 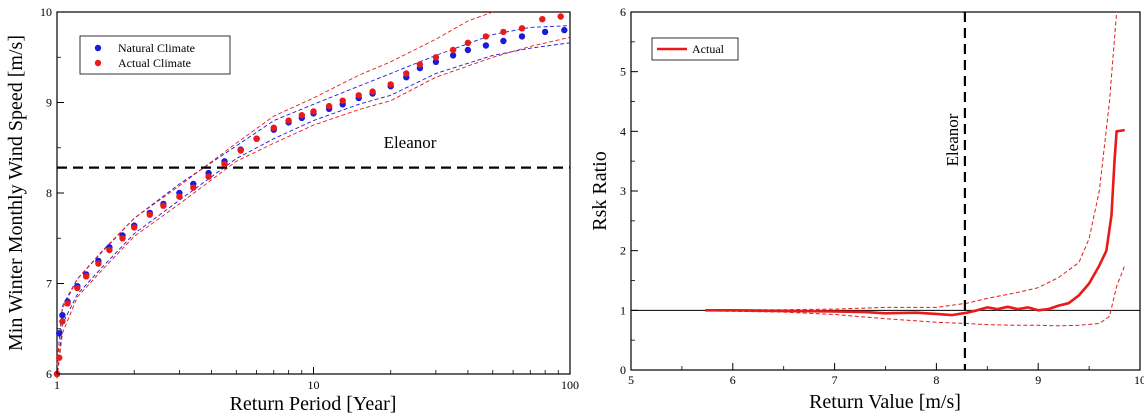 What do you see at coordinates (936, 380) in the screenshot?
I see `right-x-tick-label: 8` at bounding box center [936, 380].